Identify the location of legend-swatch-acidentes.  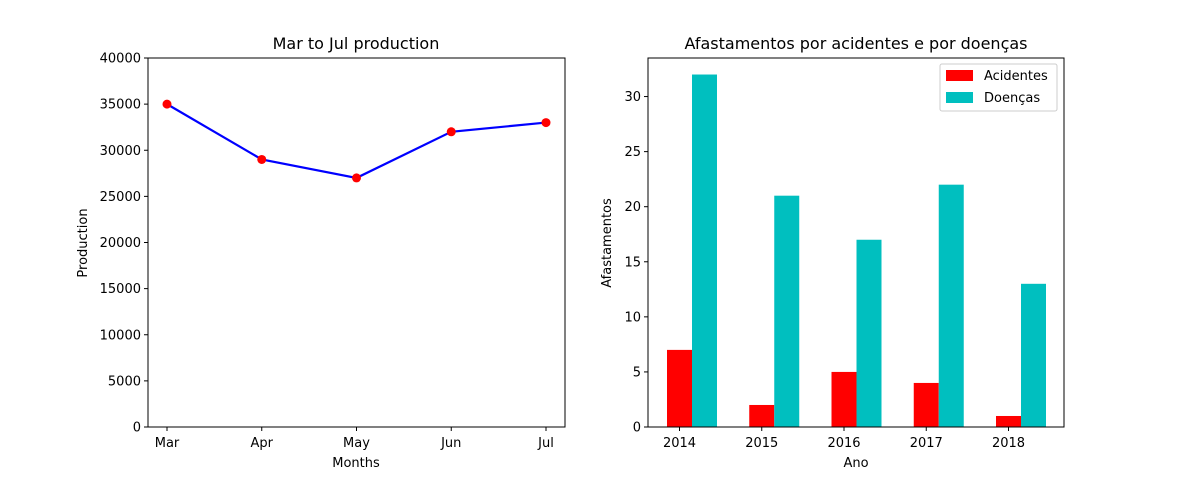
(959, 75).